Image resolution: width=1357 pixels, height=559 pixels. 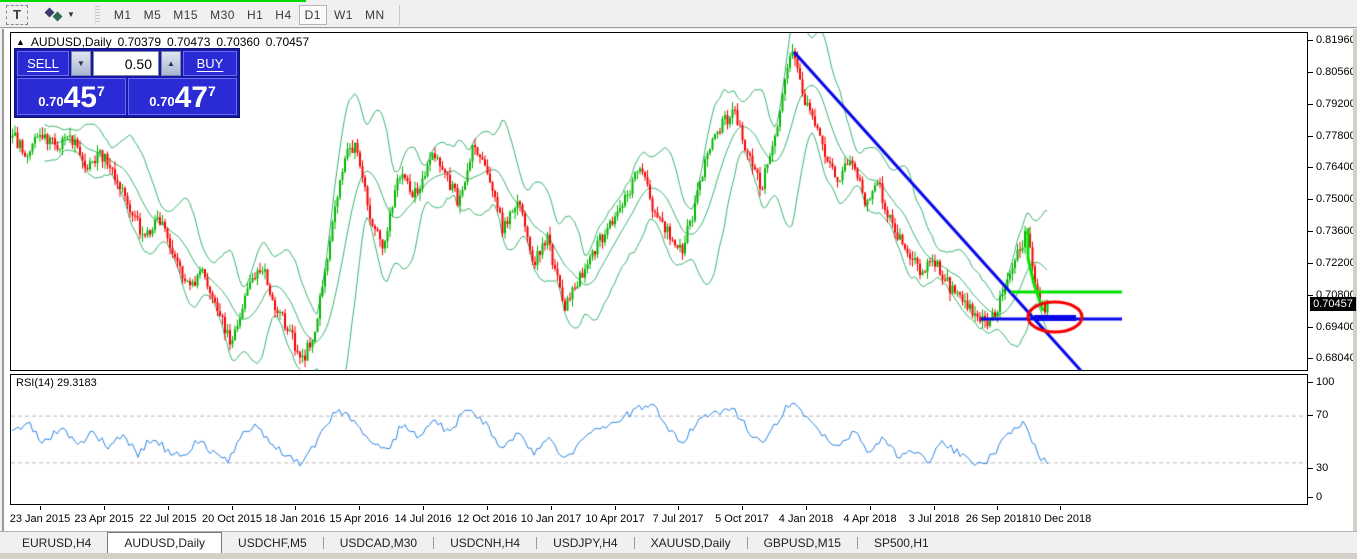 I want to click on buy-price-button: 0.70 47 7, so click(x=182, y=96).